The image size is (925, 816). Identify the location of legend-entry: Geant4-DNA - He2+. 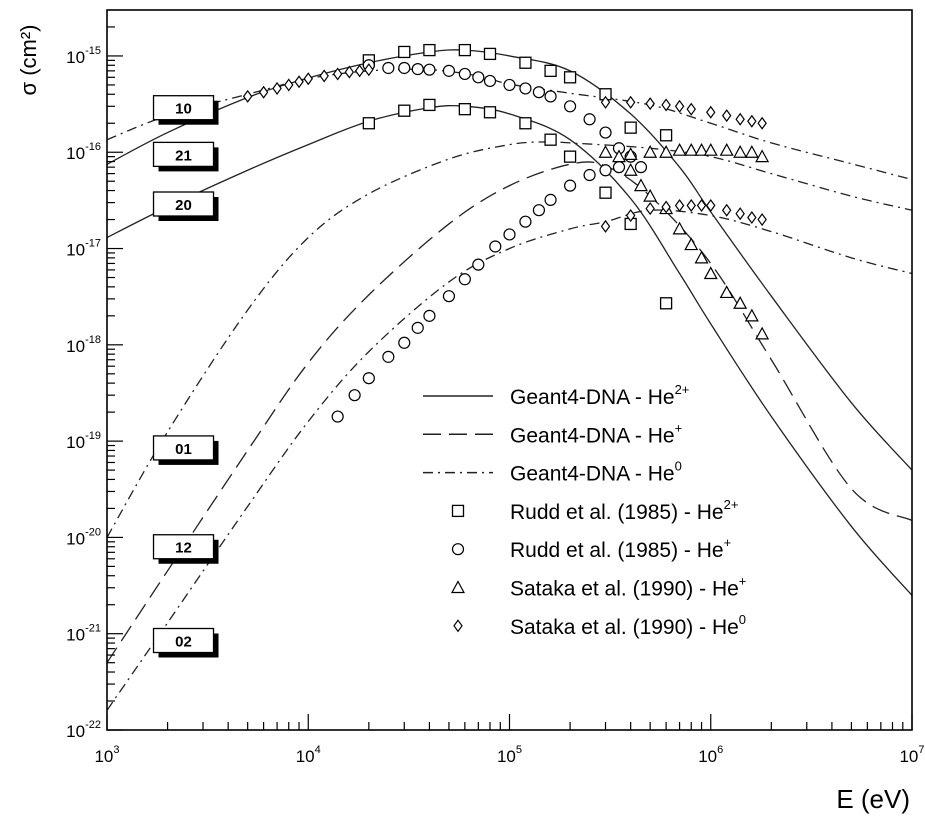
(556, 395).